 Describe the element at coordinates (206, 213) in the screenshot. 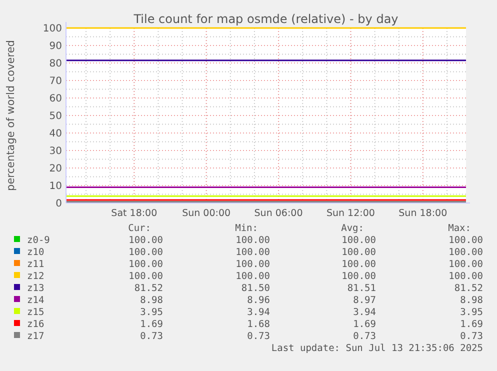

I see `x-tick-label: Sun 00:00` at that location.